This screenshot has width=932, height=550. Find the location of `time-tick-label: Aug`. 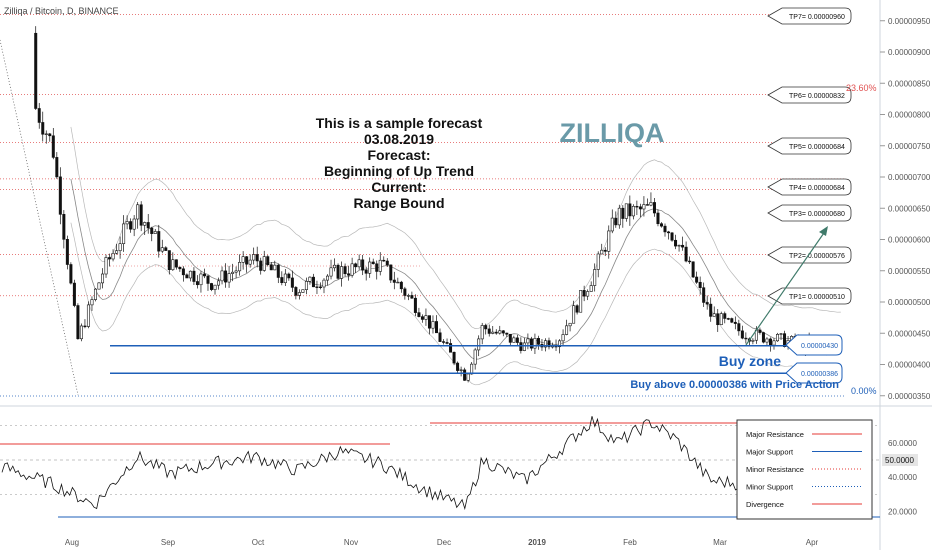

time-tick-label: Aug is located at coordinates (72, 542).